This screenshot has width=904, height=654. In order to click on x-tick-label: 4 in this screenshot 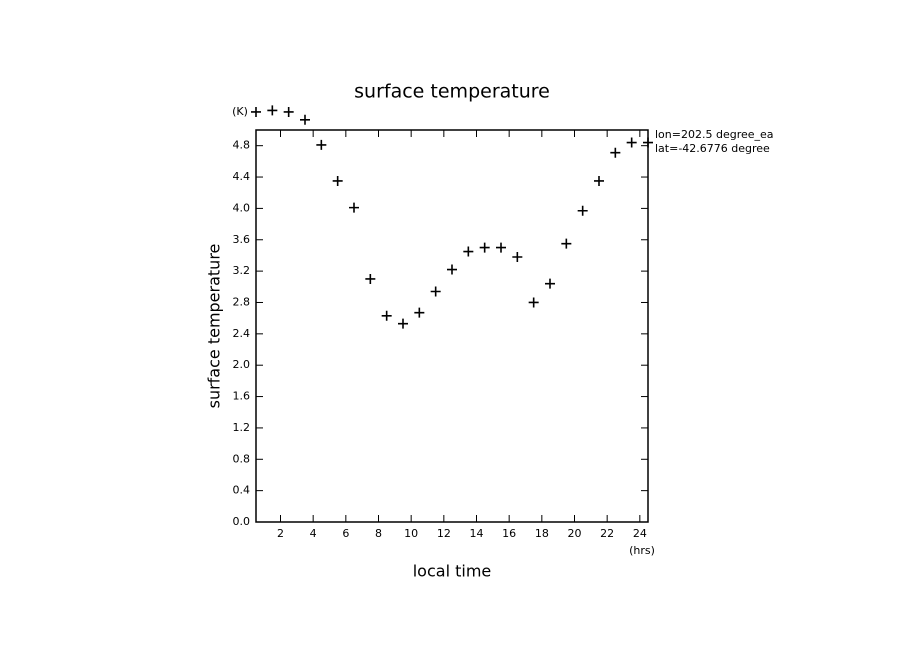, I will do `click(313, 533)`.